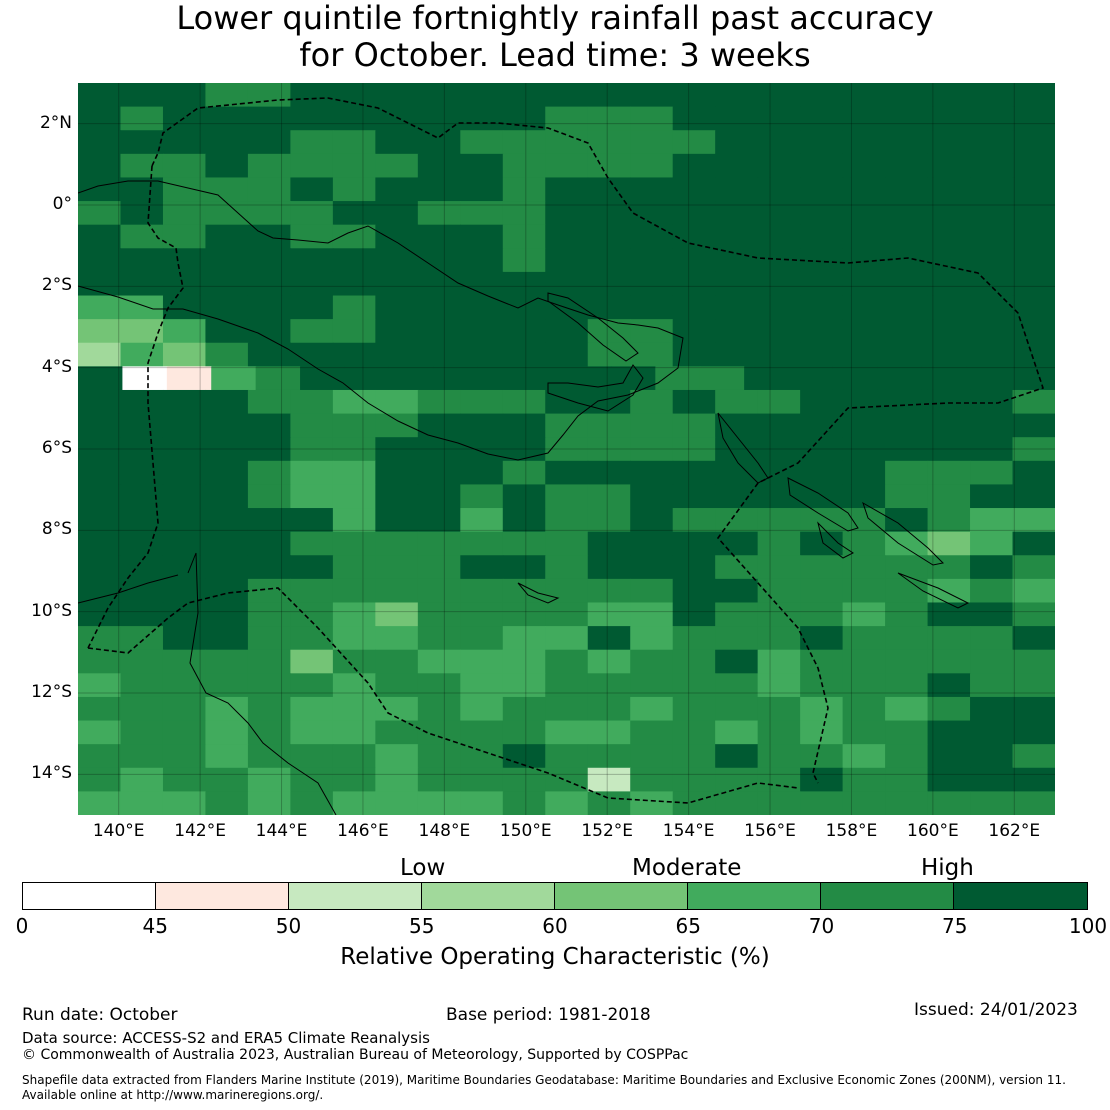 The width and height of the screenshot is (1110, 1110). Describe the element at coordinates (688, 831) in the screenshot. I see `x-tick-label: 154°E` at that location.